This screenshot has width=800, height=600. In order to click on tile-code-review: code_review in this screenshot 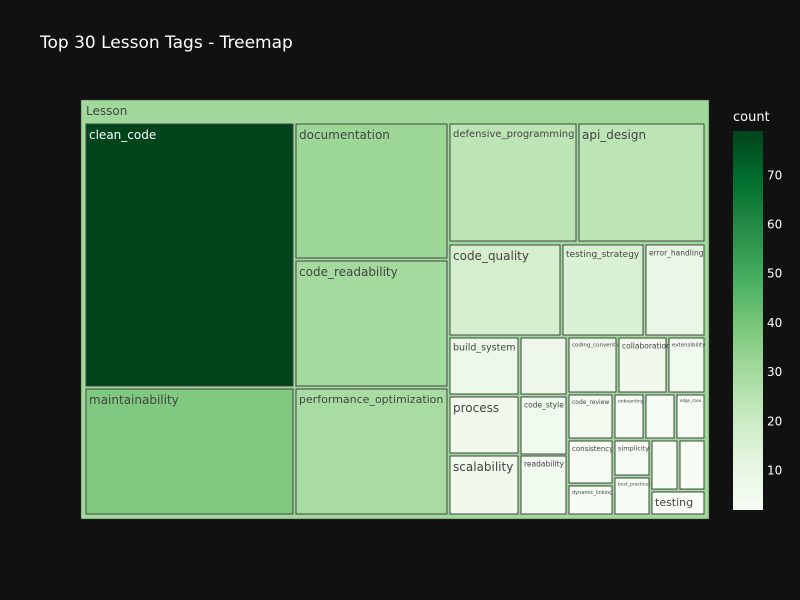, I will do `click(590, 416)`.